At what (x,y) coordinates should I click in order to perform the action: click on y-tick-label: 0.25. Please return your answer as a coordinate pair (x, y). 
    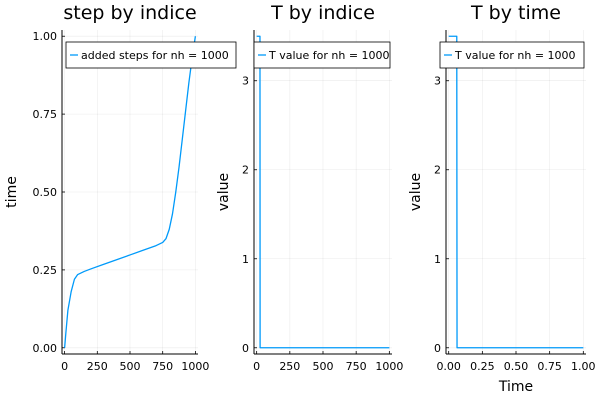
    Looking at the image, I should click on (45, 270).